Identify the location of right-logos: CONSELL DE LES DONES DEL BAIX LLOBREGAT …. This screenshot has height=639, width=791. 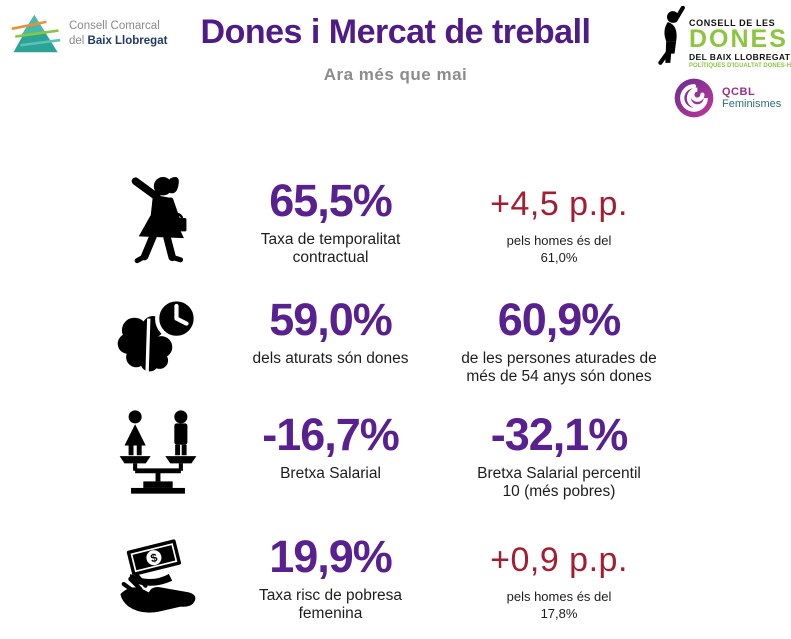
(724, 62).